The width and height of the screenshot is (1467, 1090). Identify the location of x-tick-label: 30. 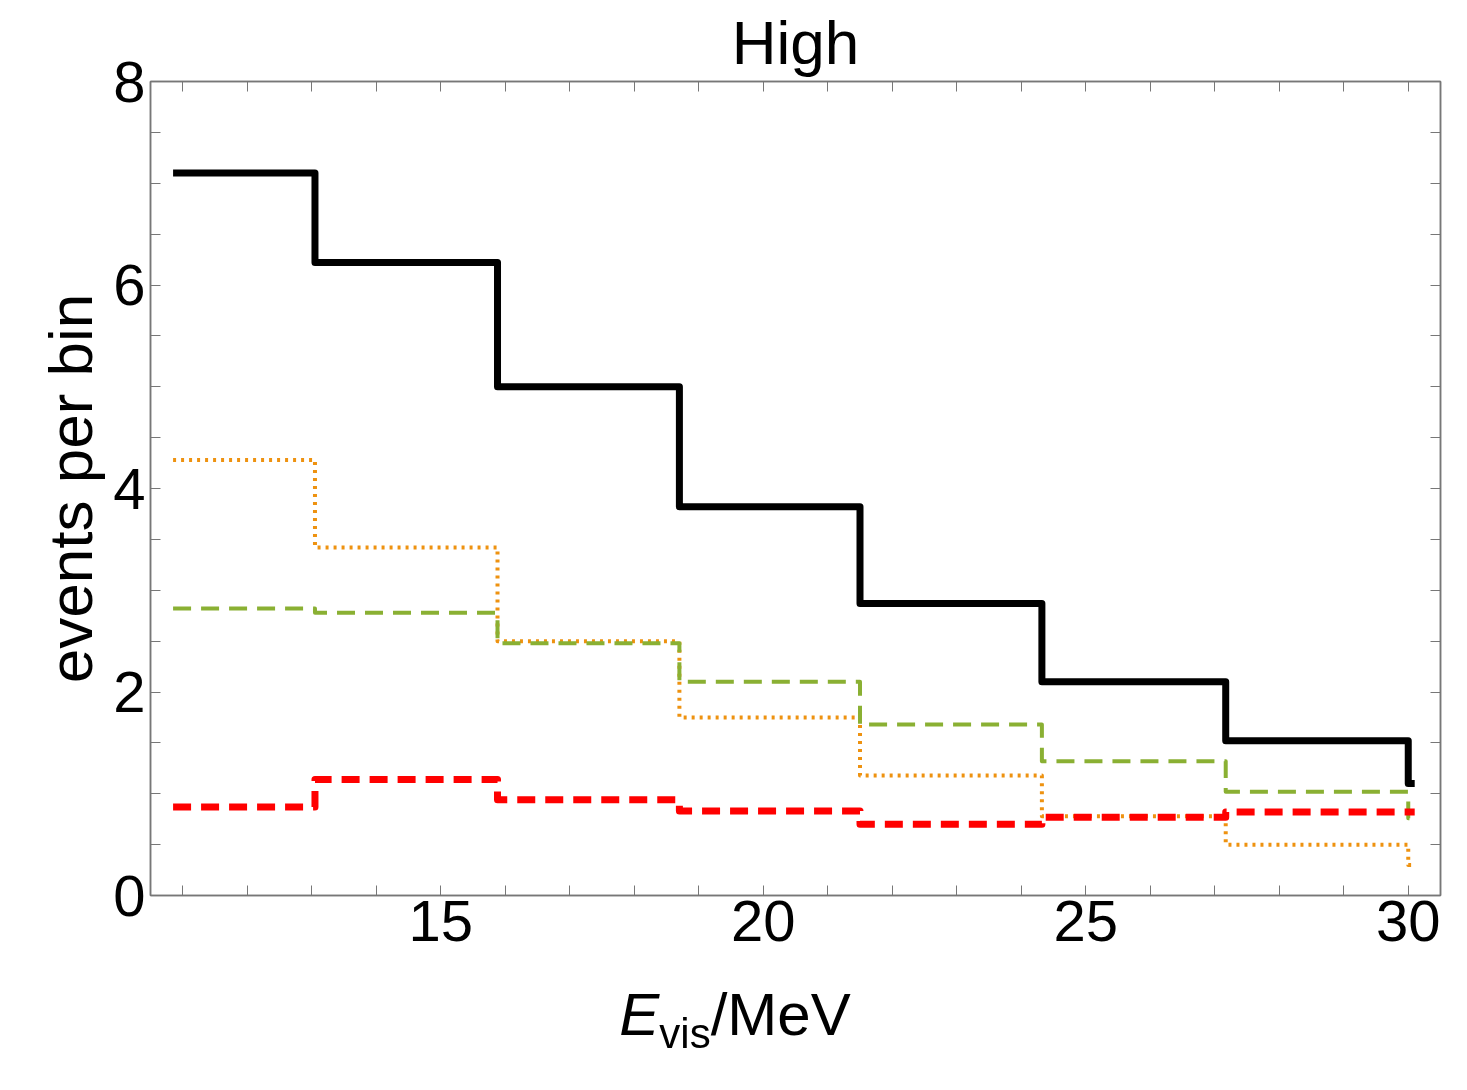
(1408, 920).